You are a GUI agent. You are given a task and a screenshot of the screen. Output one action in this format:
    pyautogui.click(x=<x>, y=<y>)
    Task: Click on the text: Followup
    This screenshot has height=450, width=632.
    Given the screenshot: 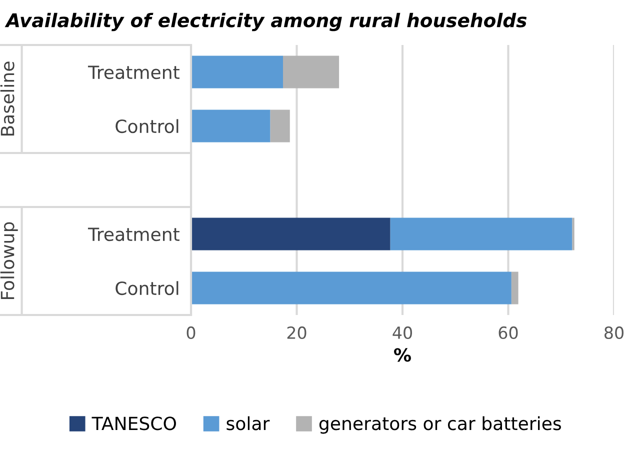 What is the action you would take?
    pyautogui.click(x=9, y=260)
    